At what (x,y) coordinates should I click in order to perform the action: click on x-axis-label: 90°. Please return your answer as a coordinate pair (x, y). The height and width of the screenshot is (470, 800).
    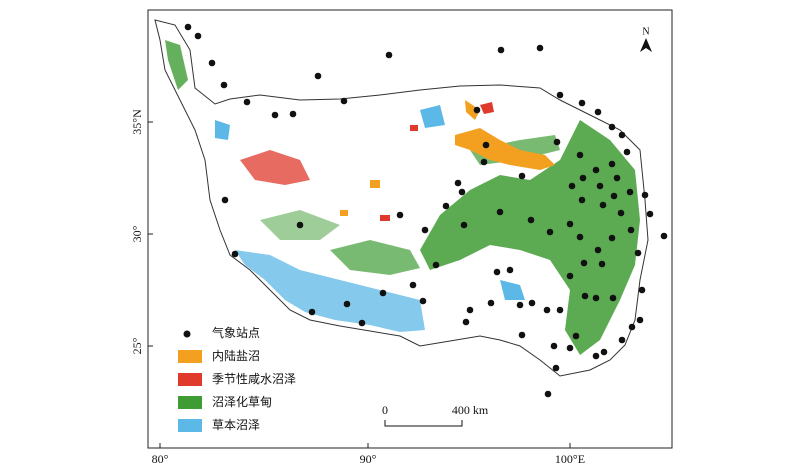
    Looking at the image, I should click on (368, 459).